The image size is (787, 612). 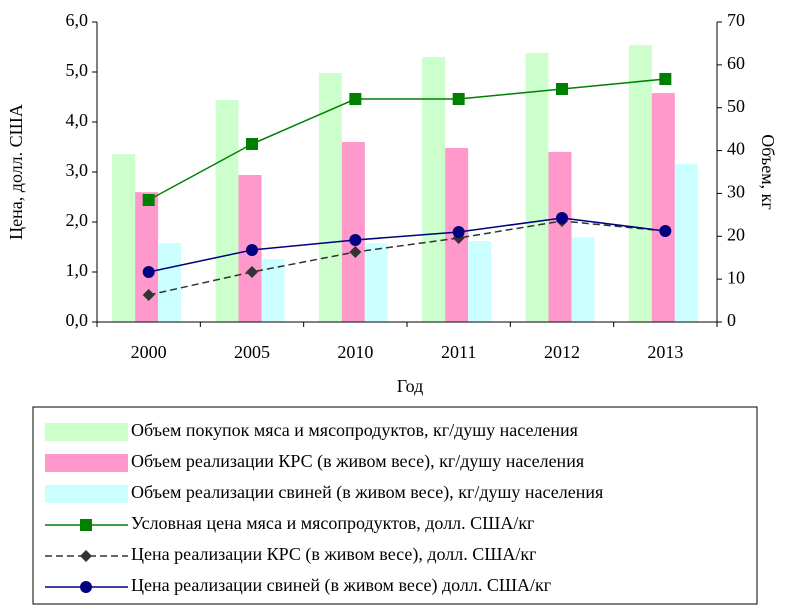 What do you see at coordinates (410, 386) in the screenshot?
I see `x-axis-title: Год` at bounding box center [410, 386].